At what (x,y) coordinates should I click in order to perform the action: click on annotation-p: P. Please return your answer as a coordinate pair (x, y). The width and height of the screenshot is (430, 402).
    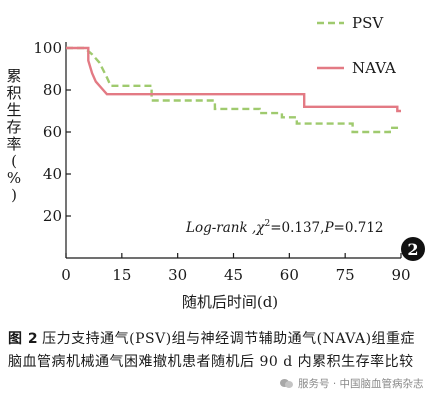
    Looking at the image, I should click on (328, 228).